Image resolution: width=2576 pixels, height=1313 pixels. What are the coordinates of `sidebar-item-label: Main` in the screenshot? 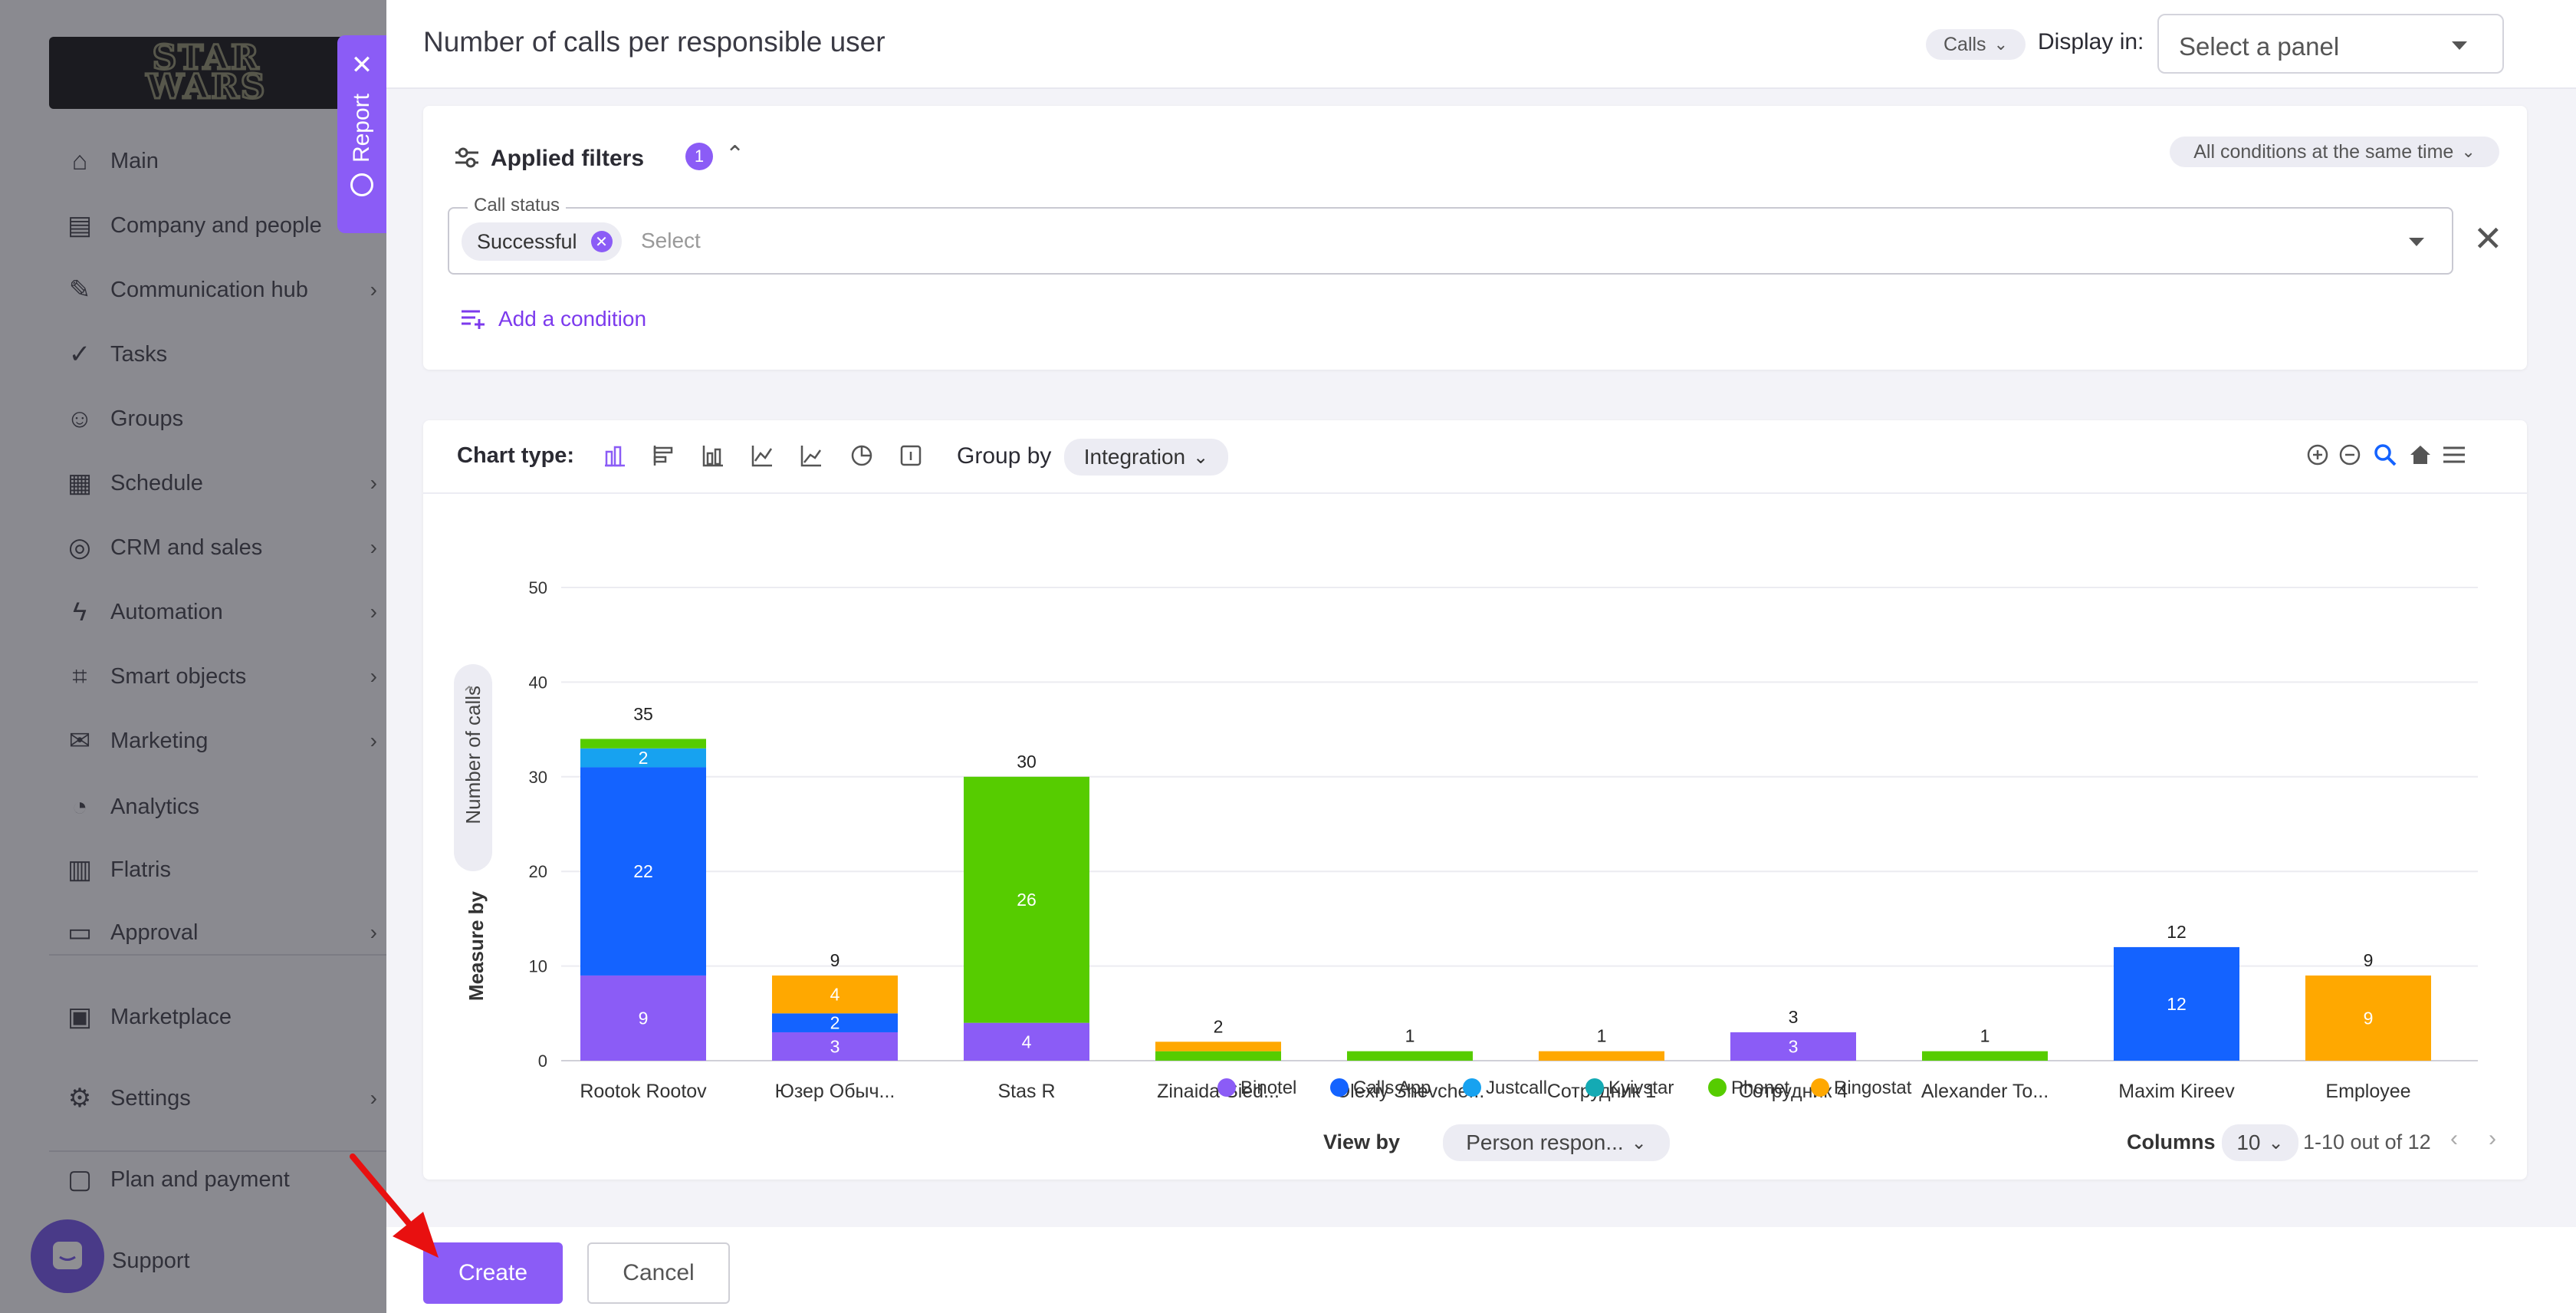 It's located at (134, 160).